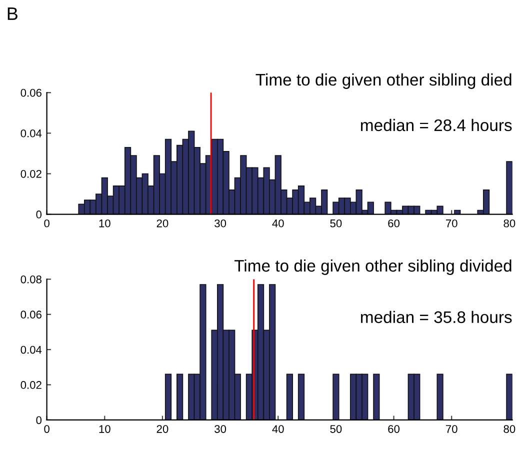  What do you see at coordinates (13, 13) in the screenshot?
I see `text: B` at bounding box center [13, 13].